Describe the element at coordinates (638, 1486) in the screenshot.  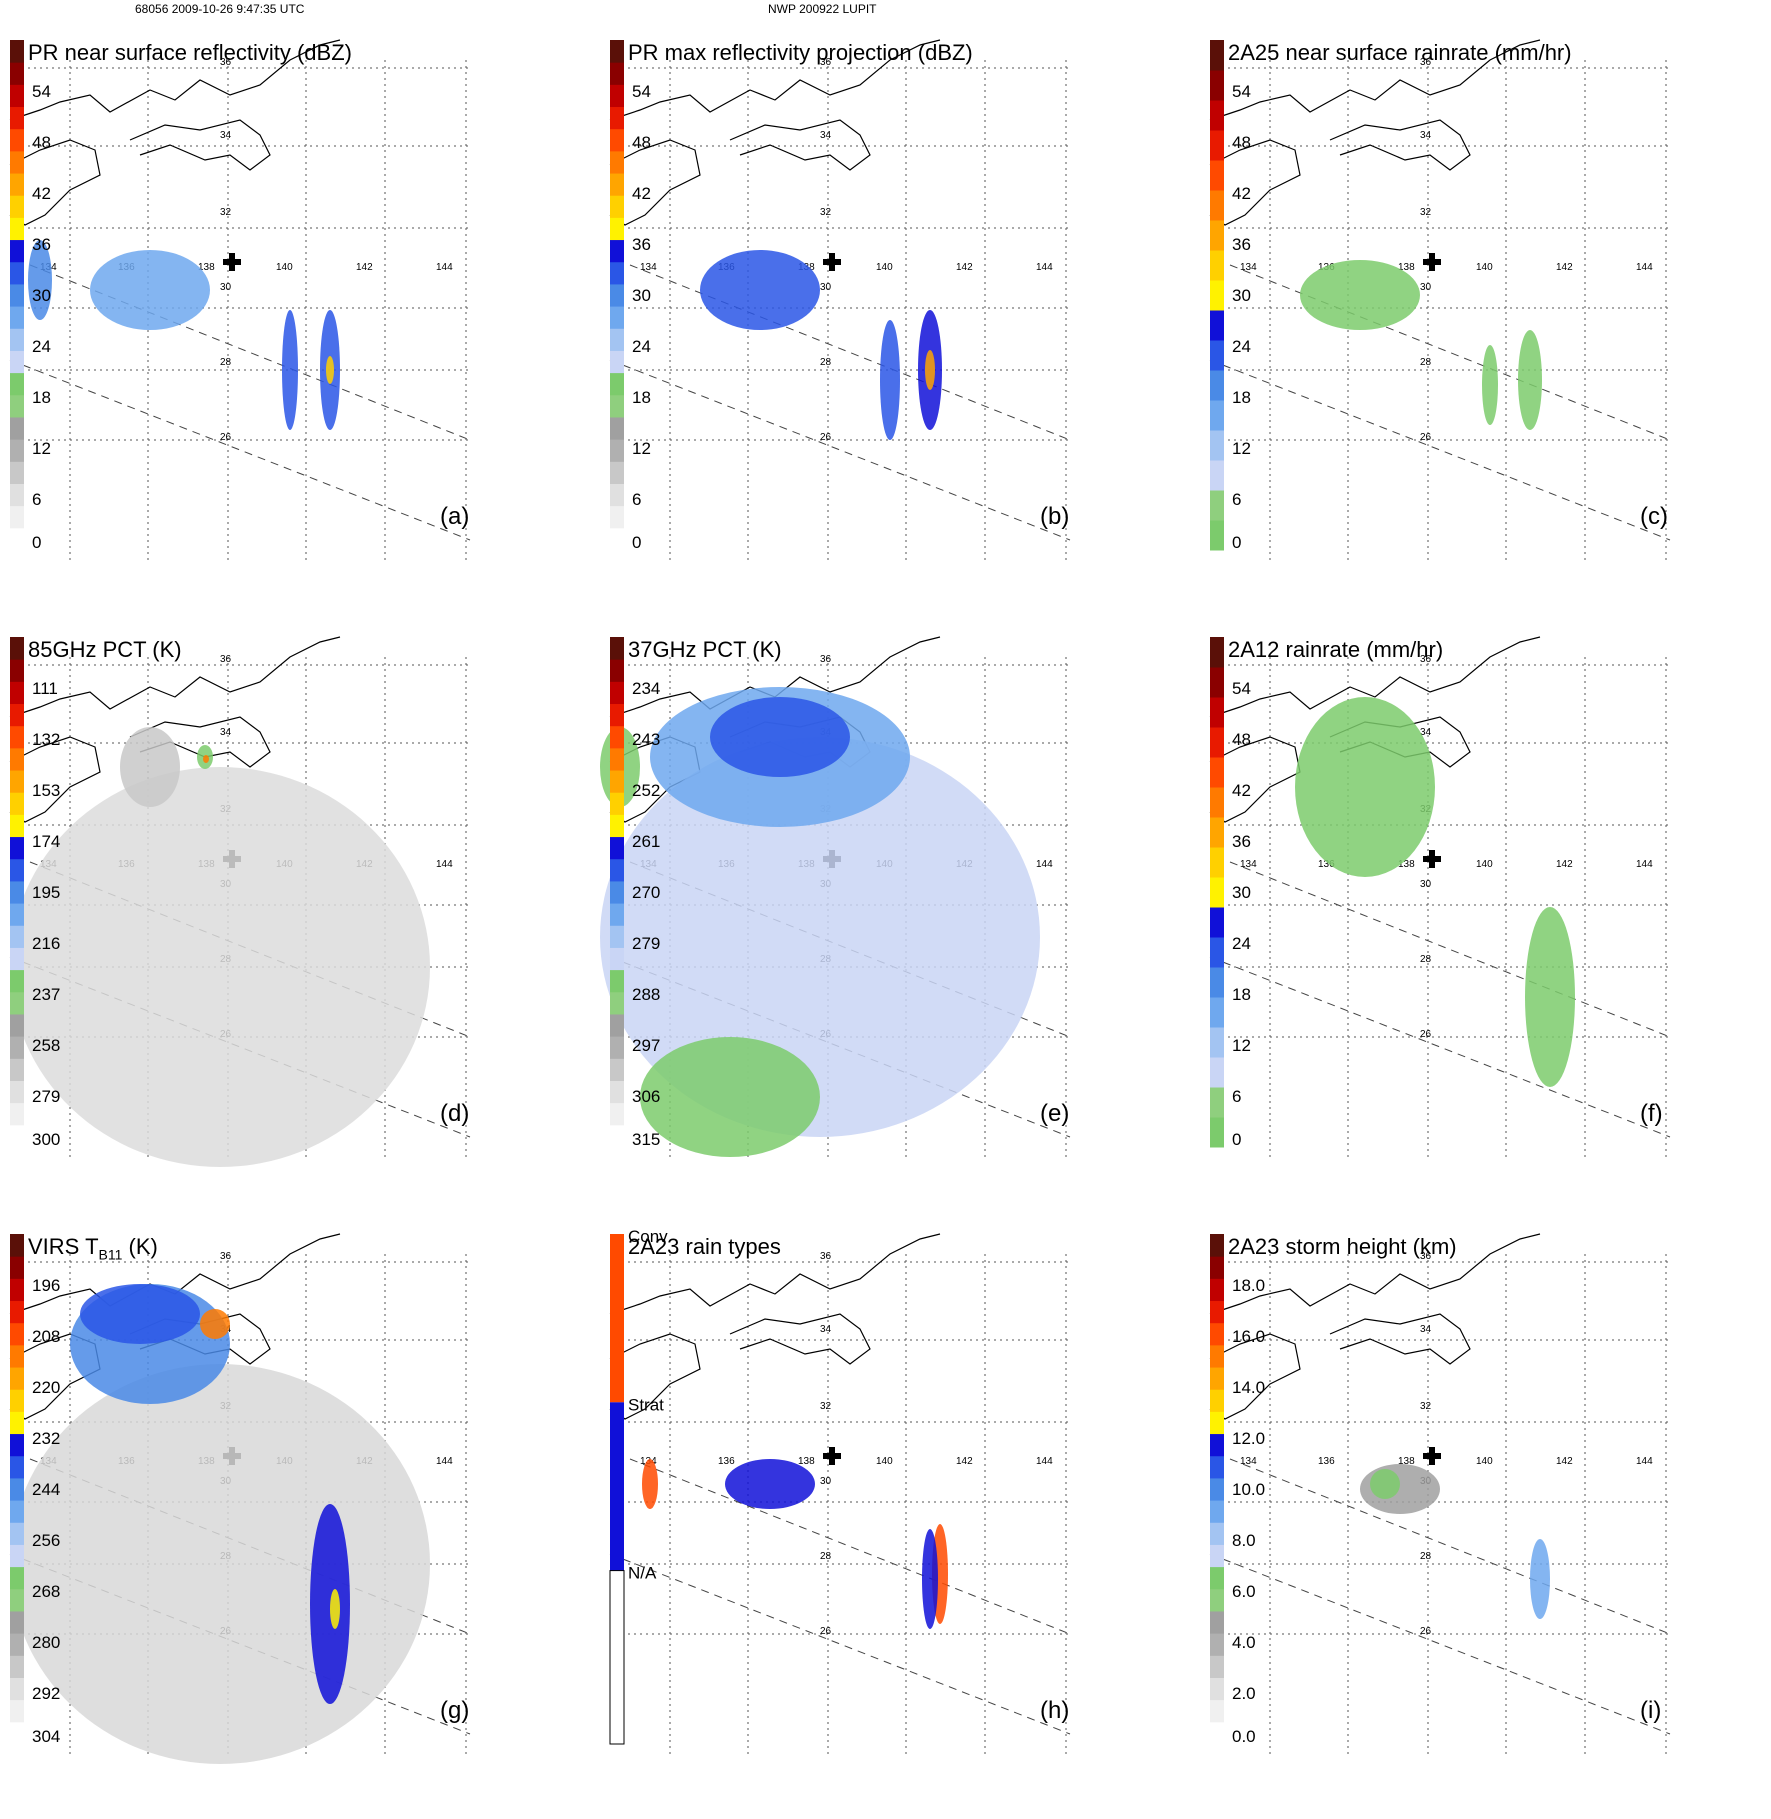
I see `colorbar: N/A Strat Conv` at that location.